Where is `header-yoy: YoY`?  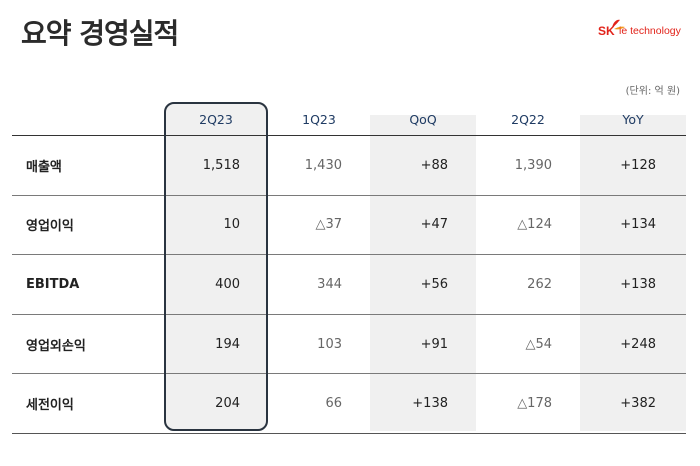 header-yoy: YoY is located at coordinates (633, 119).